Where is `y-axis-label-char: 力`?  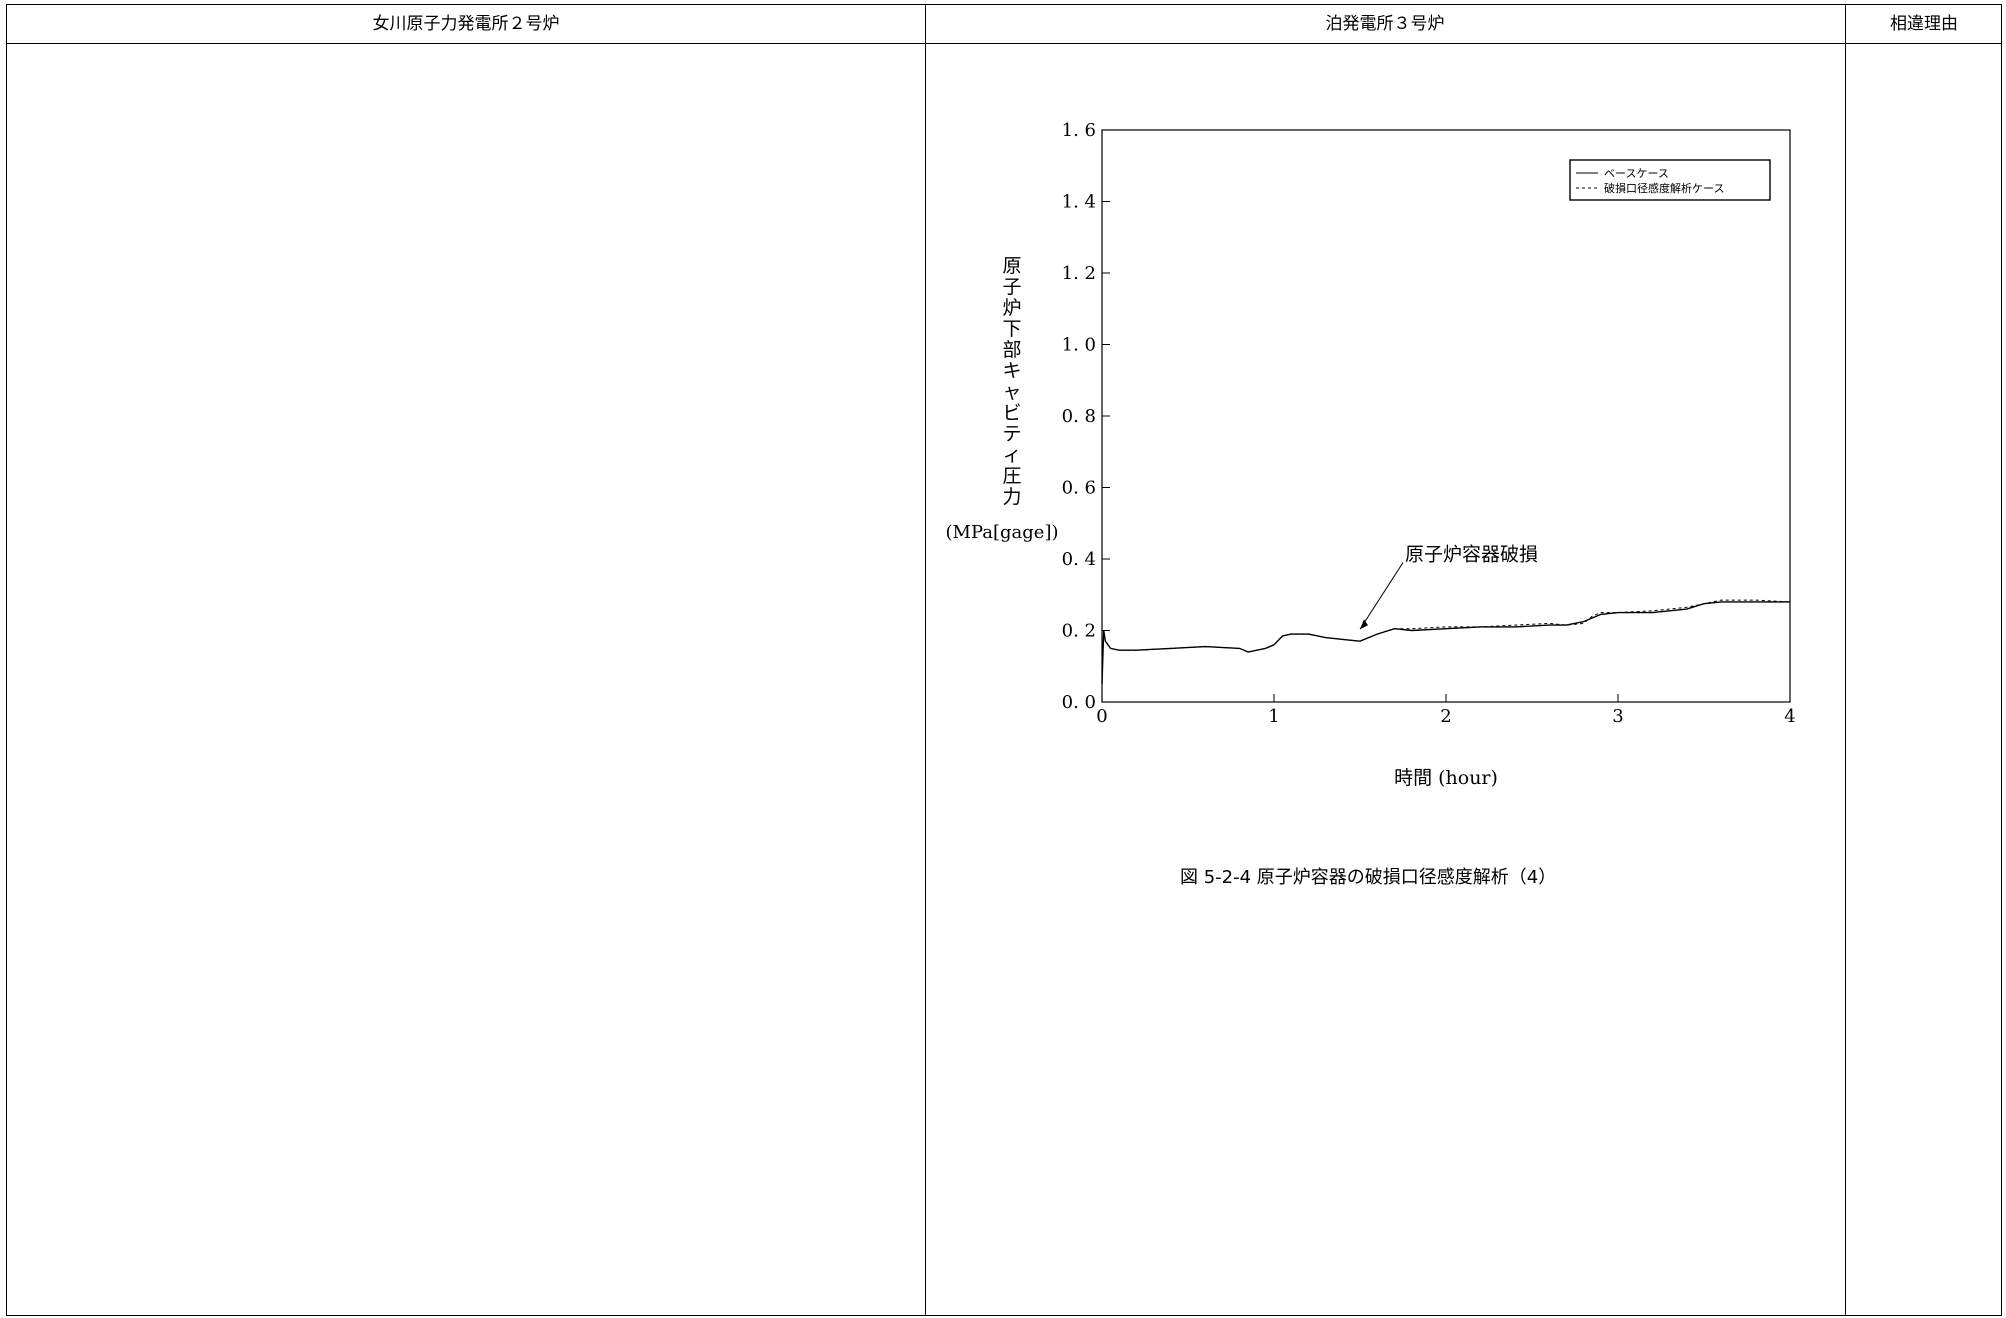
y-axis-label-char: 力 is located at coordinates (1011, 497).